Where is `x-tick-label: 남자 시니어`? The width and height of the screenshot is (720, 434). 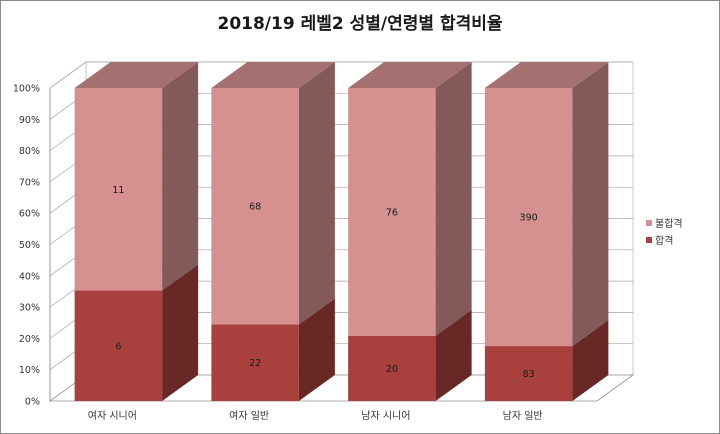 x-tick-label: 남자 시니어 is located at coordinates (385, 416).